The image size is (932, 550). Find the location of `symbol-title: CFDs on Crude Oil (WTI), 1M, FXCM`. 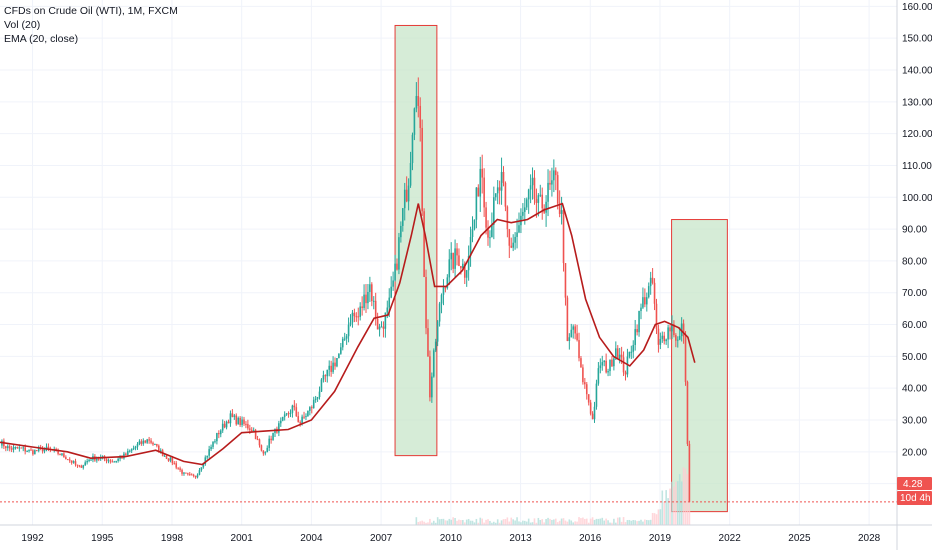

symbol-title: CFDs on Crude Oil (WTI), 1M, FXCM is located at coordinates (91, 11).